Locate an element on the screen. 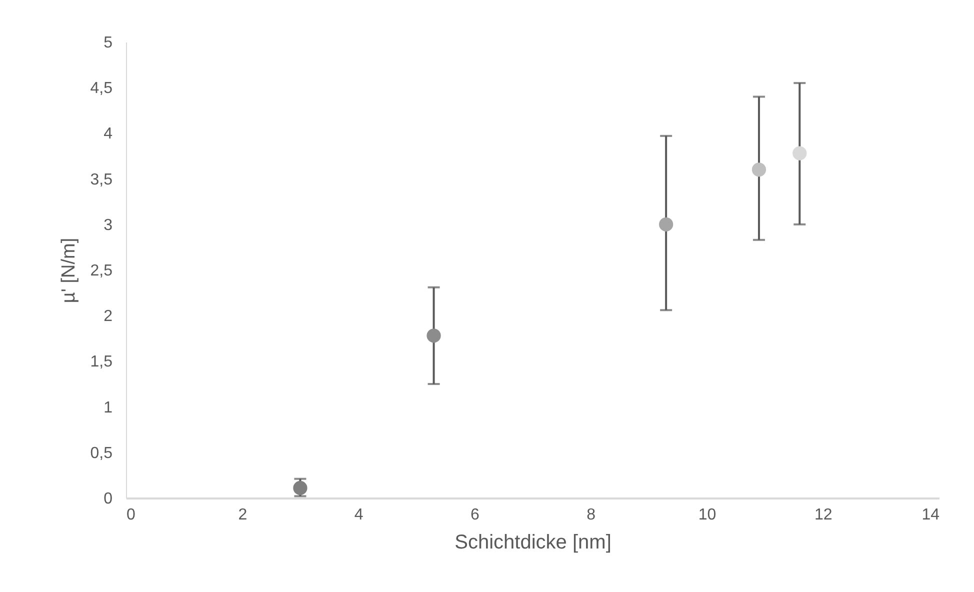  y-tick-label: 4 is located at coordinates (108, 134).